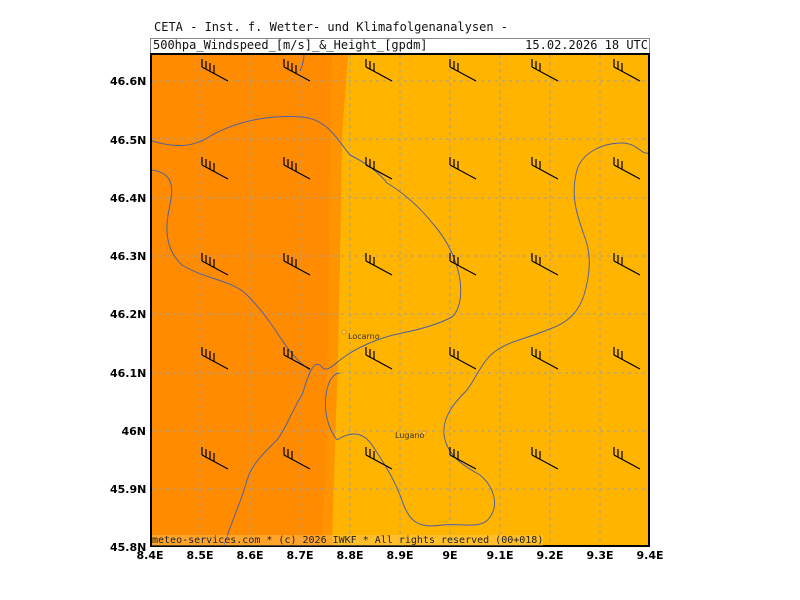  What do you see at coordinates (300, 555) in the screenshot?
I see `lon-label: 8.7E` at bounding box center [300, 555].